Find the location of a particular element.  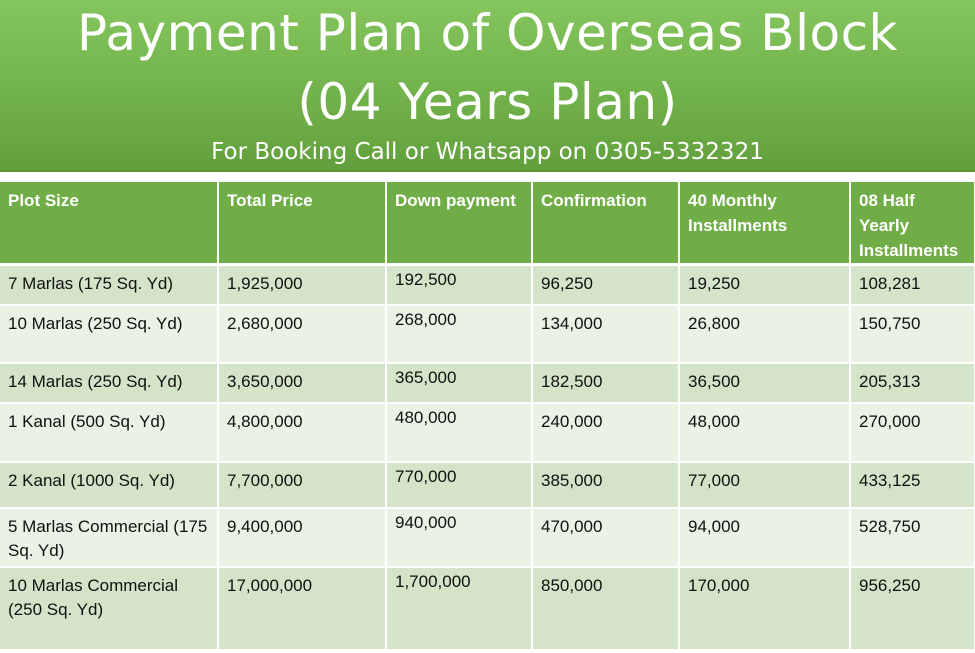

cell-confirmation: 850,000 is located at coordinates (606, 608).